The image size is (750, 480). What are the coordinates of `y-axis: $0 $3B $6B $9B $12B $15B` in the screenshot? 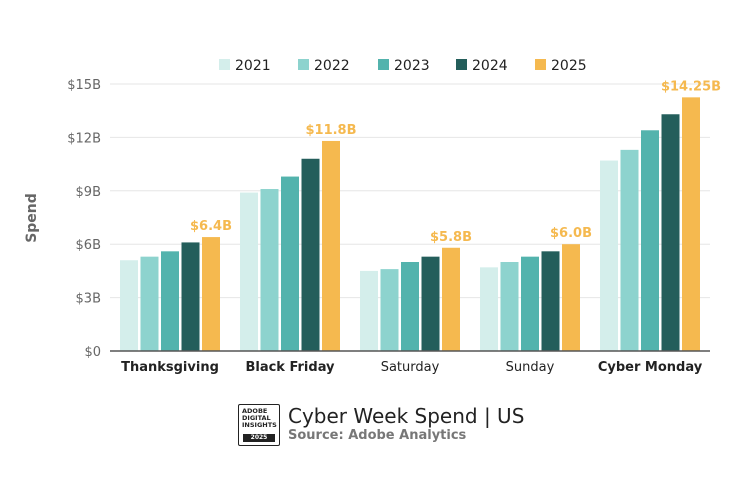 It's located at (84, 219).